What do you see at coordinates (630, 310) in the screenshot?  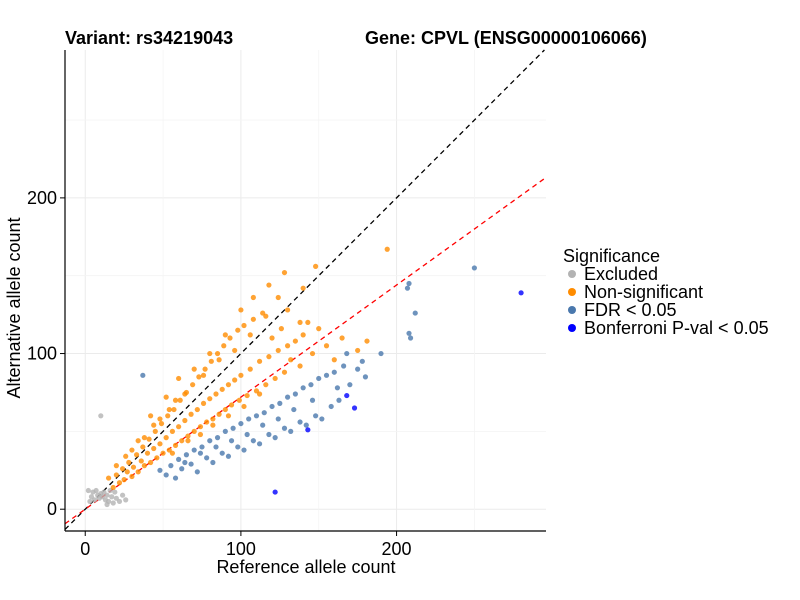 I see `legend-label-2: FDR < 0.05` at bounding box center [630, 310].